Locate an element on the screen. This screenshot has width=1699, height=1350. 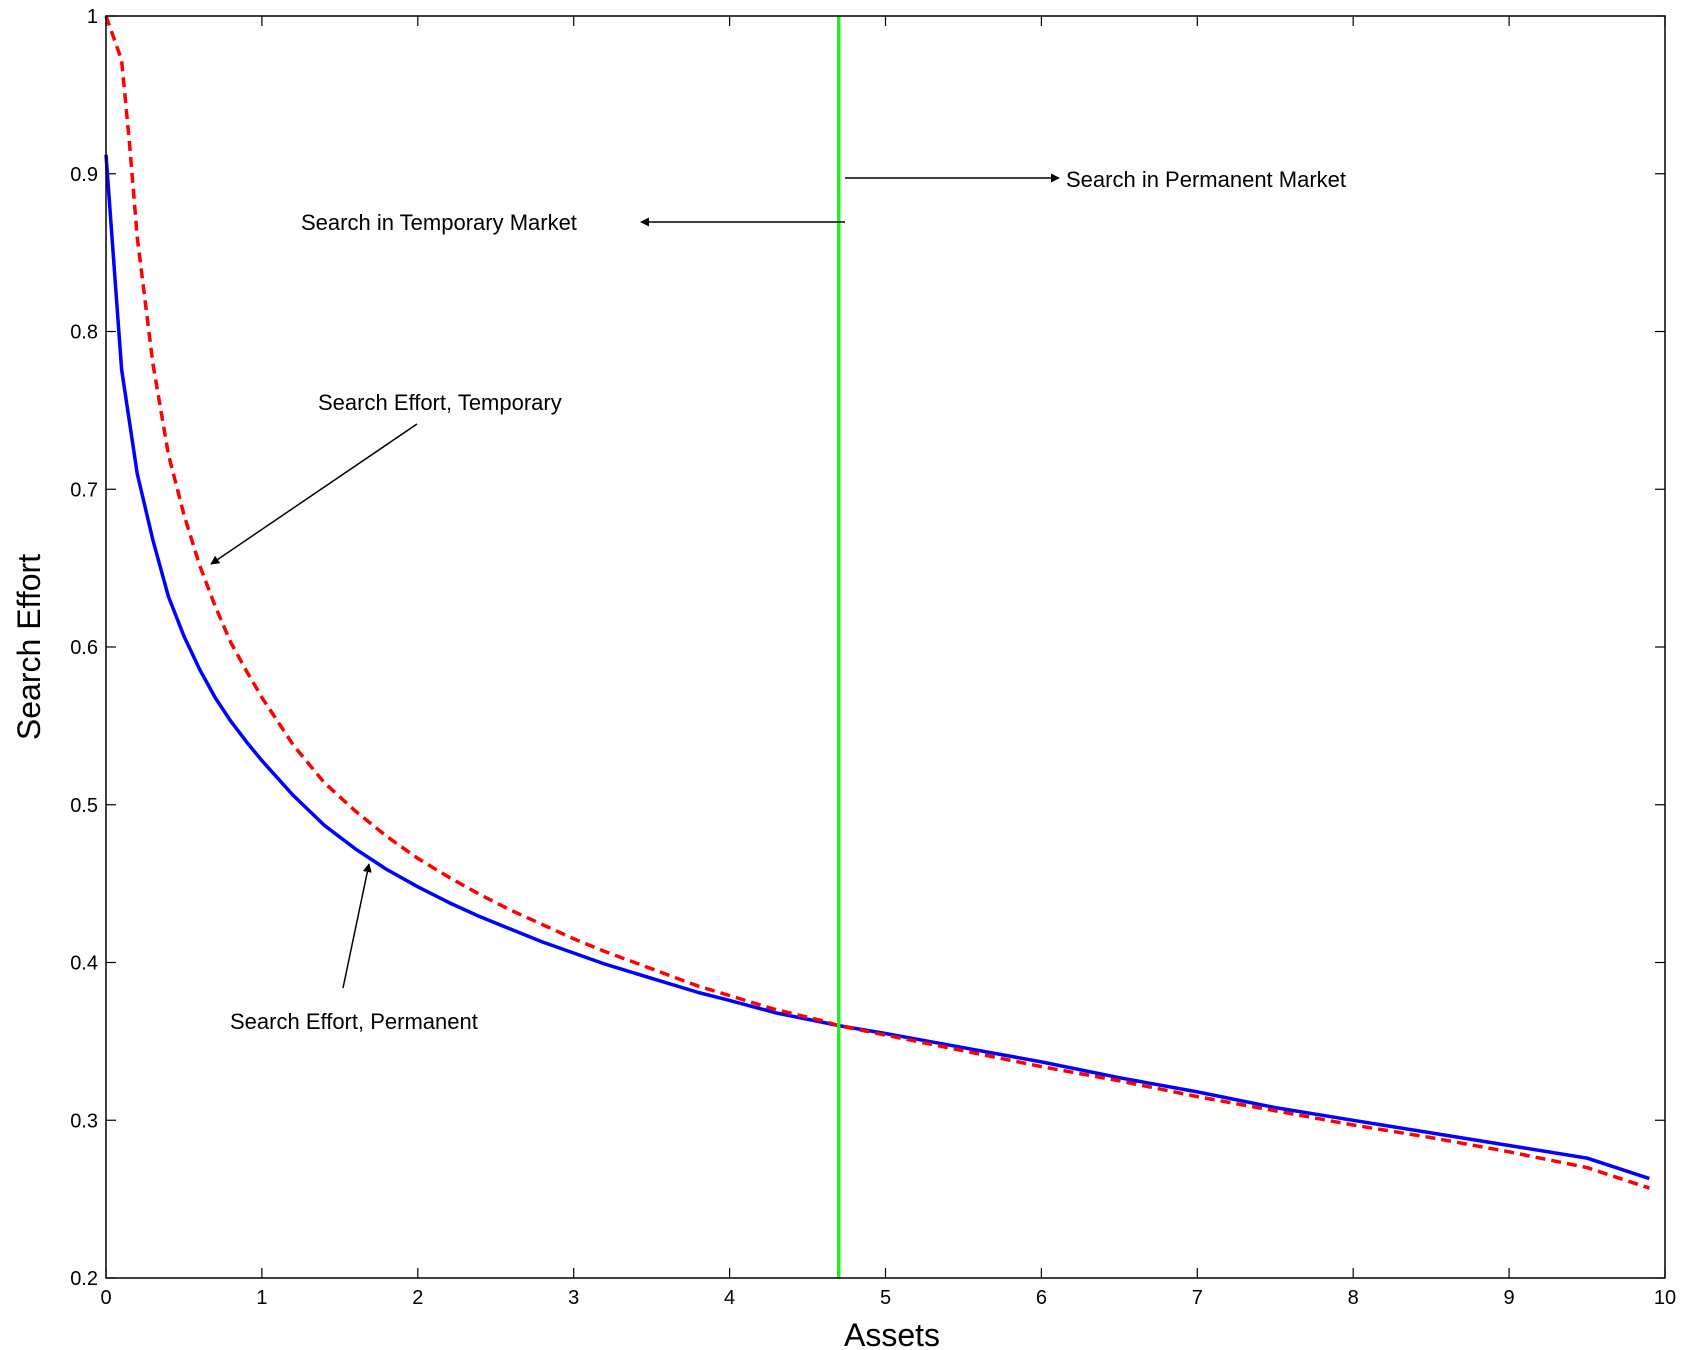
y-tick-label: 0.4 is located at coordinates (84, 964).